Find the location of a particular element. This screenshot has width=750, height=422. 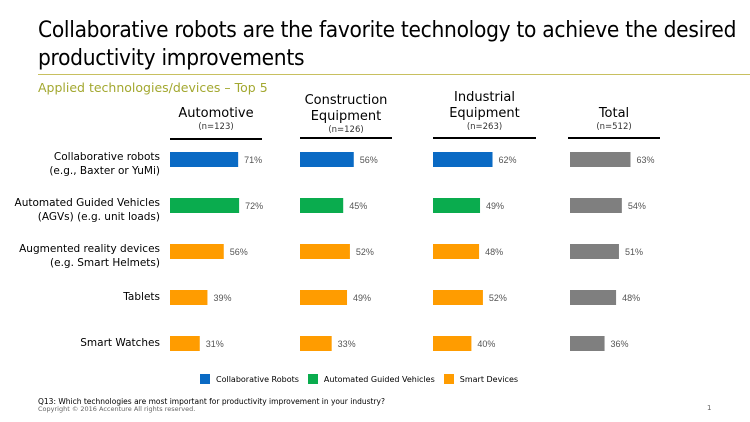

bar-value-label: 40% is located at coordinates (486, 344).